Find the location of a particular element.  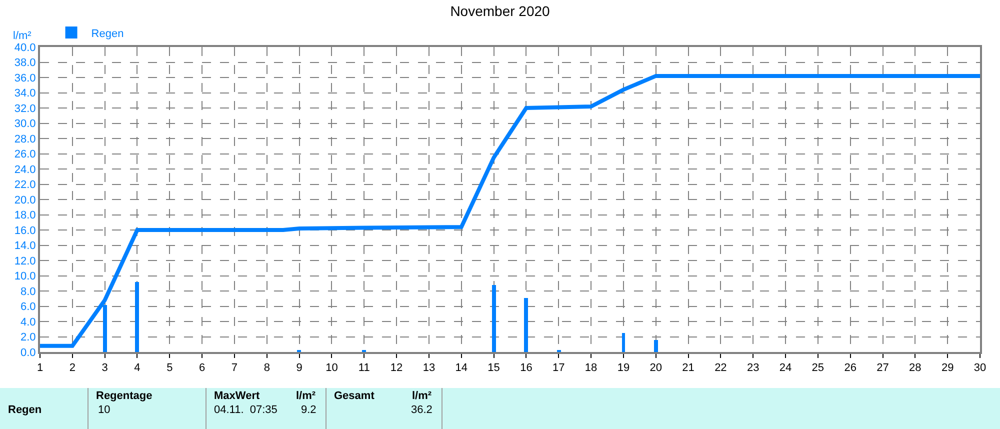

x-tick-label: 13 is located at coordinates (429, 368).